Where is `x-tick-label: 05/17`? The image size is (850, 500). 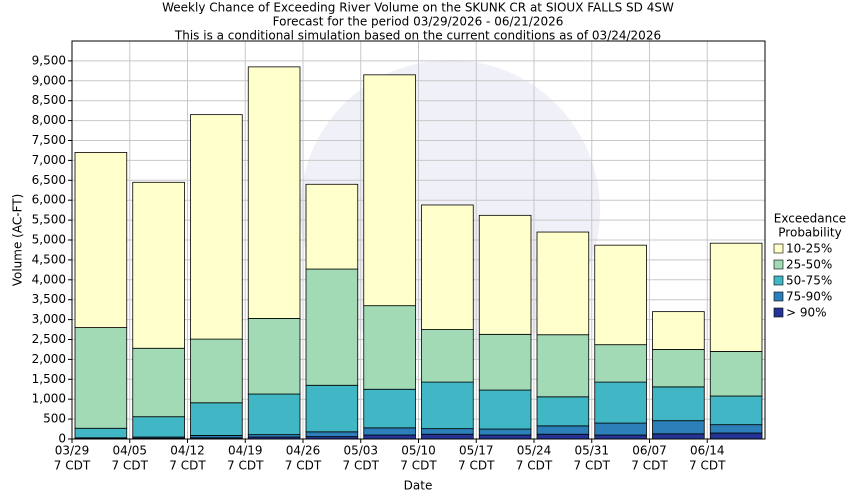
x-tick-label: 05/17 is located at coordinates (476, 451).